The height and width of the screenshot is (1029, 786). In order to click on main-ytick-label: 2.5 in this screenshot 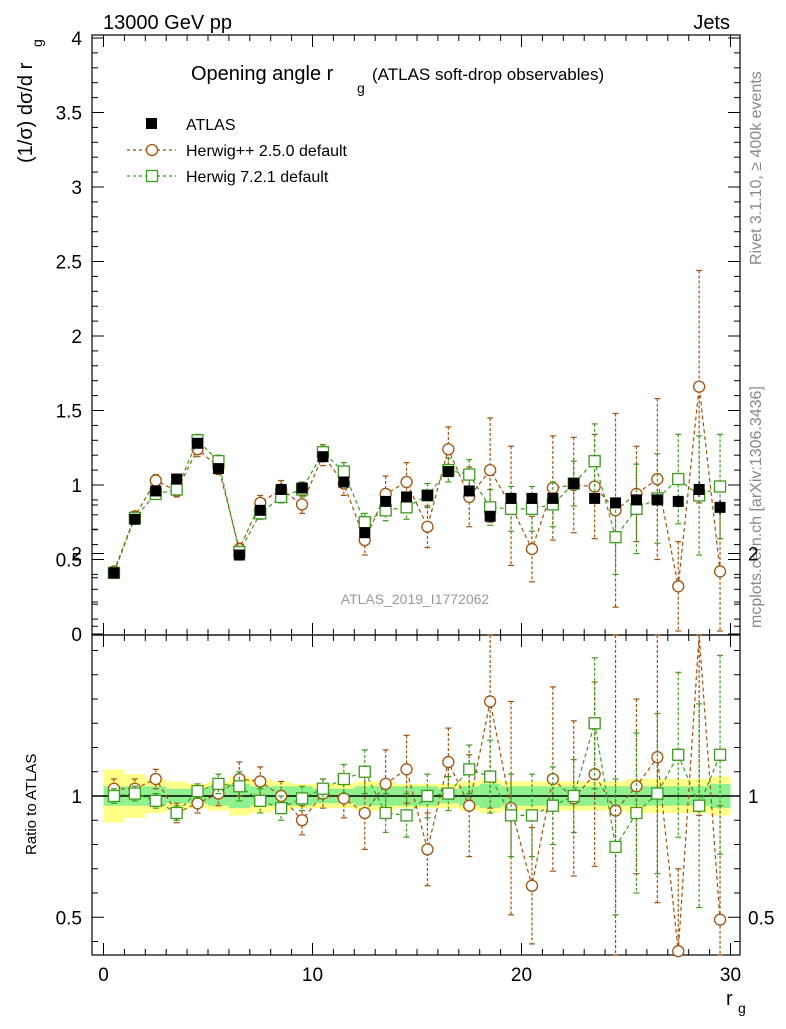, I will do `click(69, 263)`.